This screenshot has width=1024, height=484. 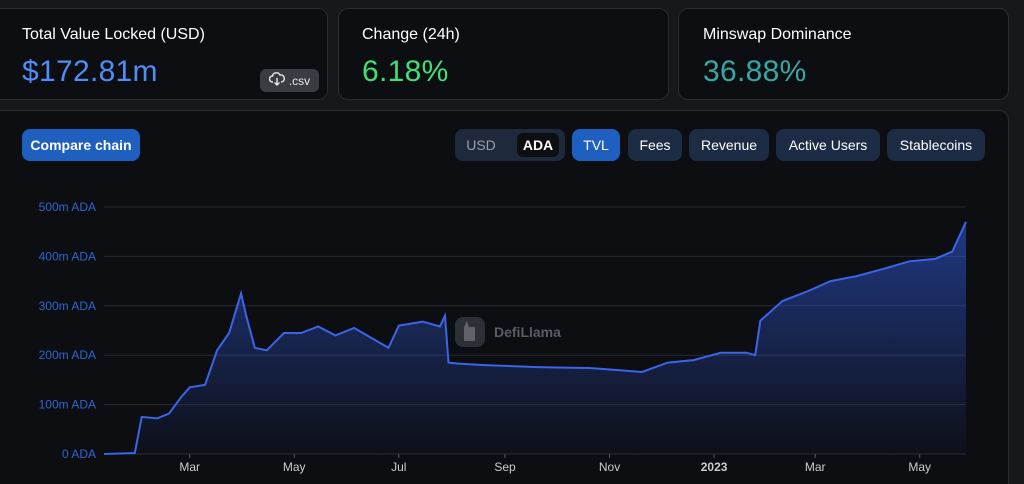 I want to click on download-csv-button: .csv, so click(x=289, y=80).